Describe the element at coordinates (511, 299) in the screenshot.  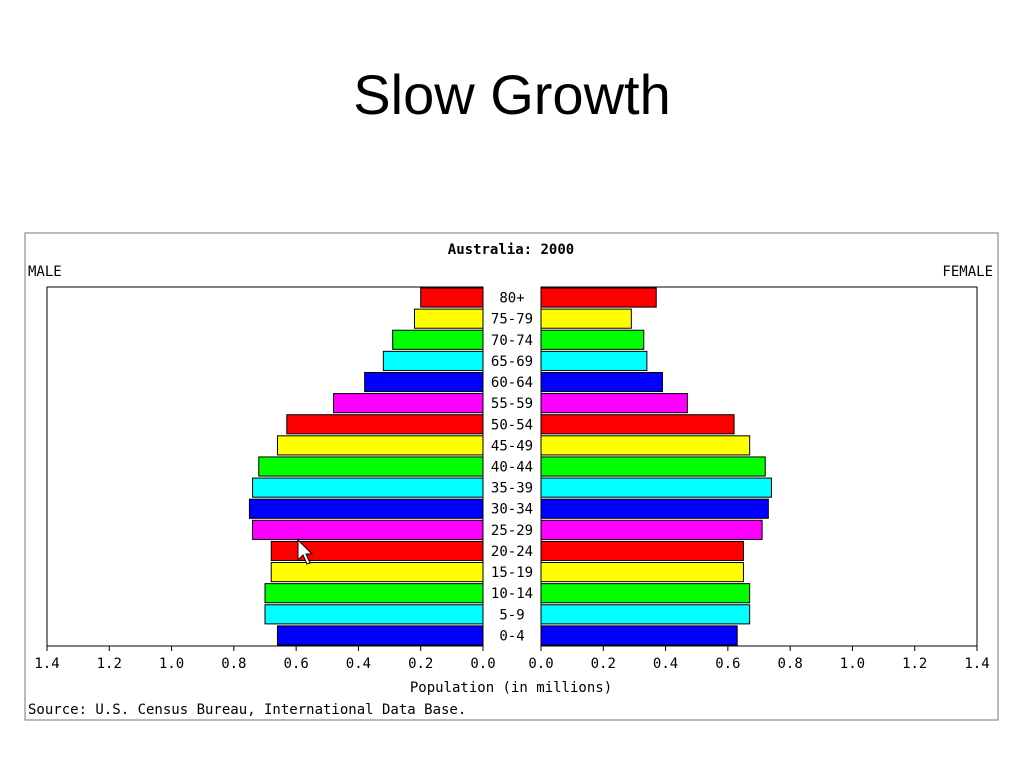
I see `age-group-label: 80+` at that location.